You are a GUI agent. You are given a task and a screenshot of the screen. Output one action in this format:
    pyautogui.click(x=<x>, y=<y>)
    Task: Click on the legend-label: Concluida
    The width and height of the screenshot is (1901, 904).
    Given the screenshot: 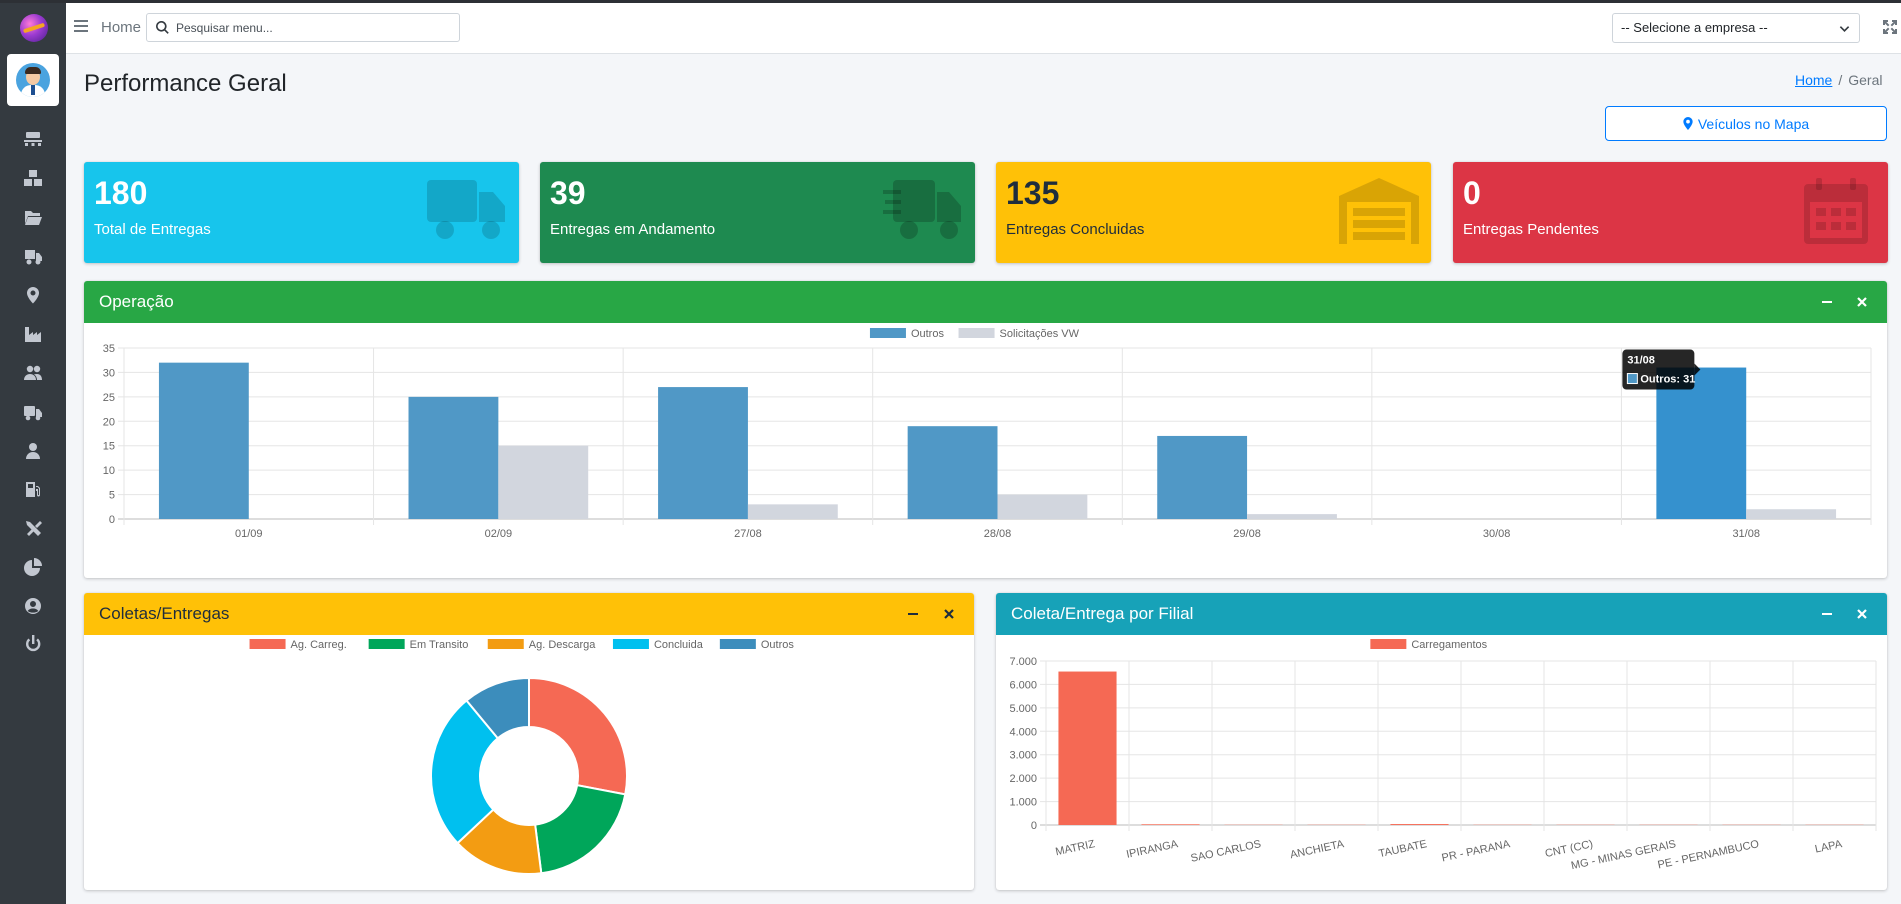 What is the action you would take?
    pyautogui.click(x=679, y=645)
    